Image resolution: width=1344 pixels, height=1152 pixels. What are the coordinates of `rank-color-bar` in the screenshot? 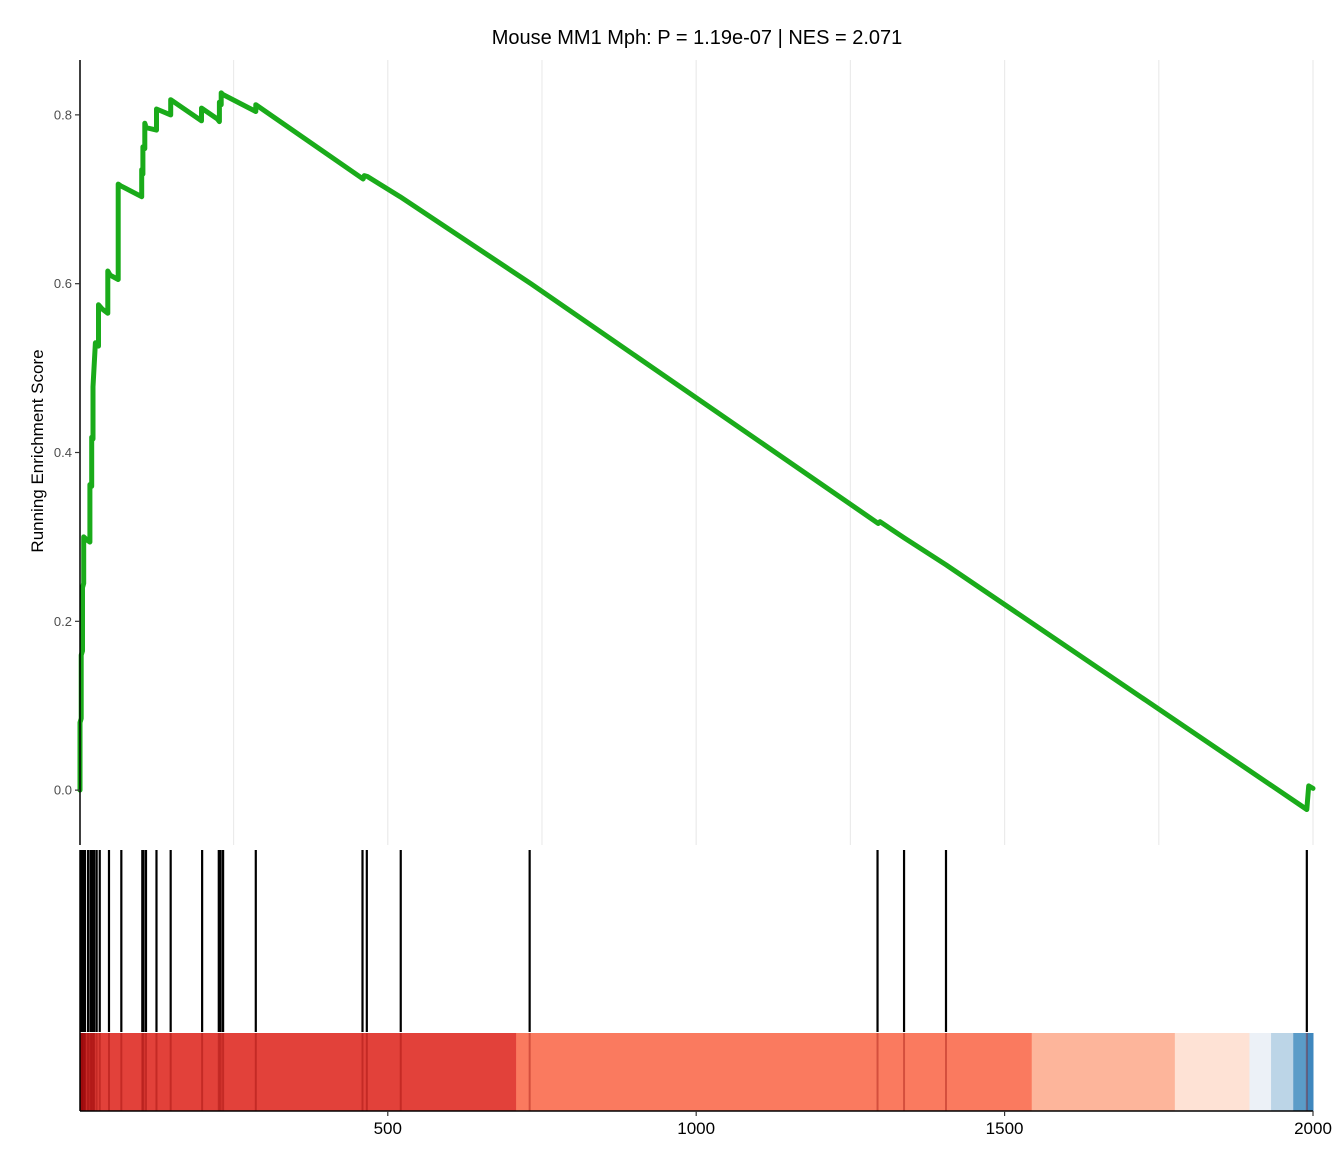 It's located at (697, 1072).